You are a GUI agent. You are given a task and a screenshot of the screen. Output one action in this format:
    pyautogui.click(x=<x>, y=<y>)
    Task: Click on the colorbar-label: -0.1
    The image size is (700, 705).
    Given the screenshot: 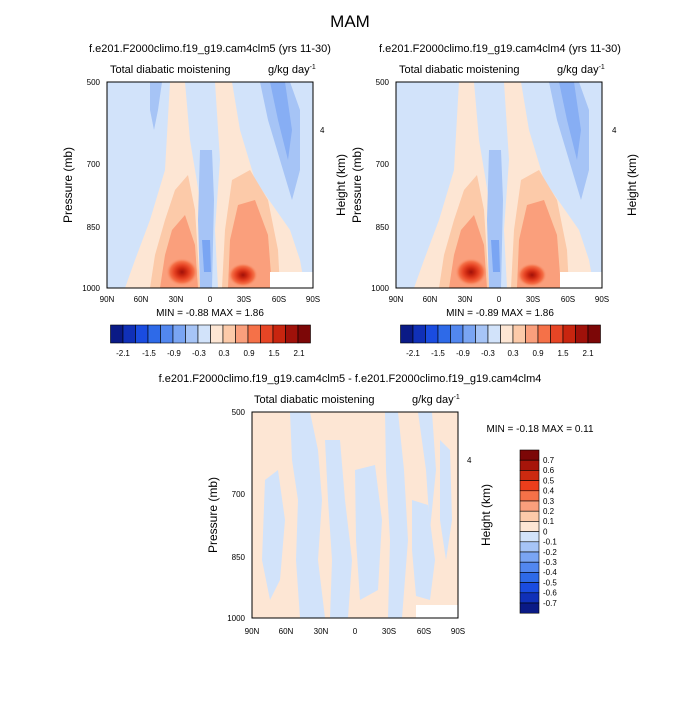 What is the action you would take?
    pyautogui.click(x=550, y=542)
    